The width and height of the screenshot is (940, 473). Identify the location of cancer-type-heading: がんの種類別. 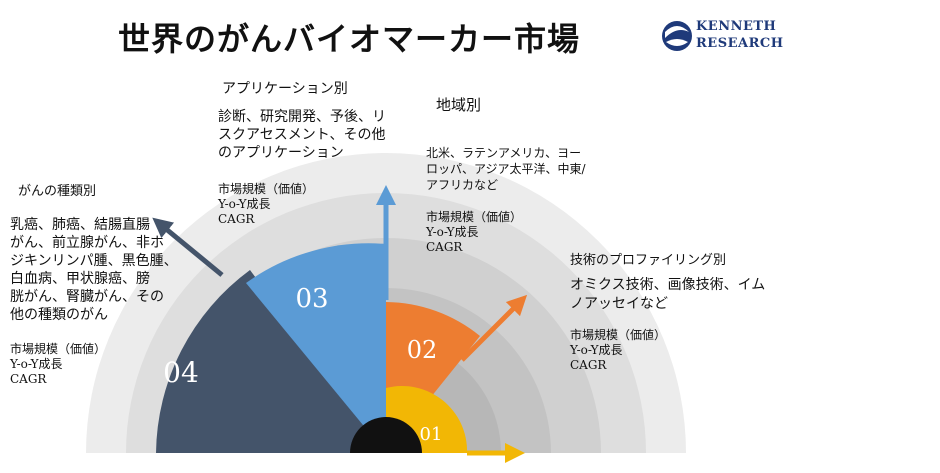
(57, 191).